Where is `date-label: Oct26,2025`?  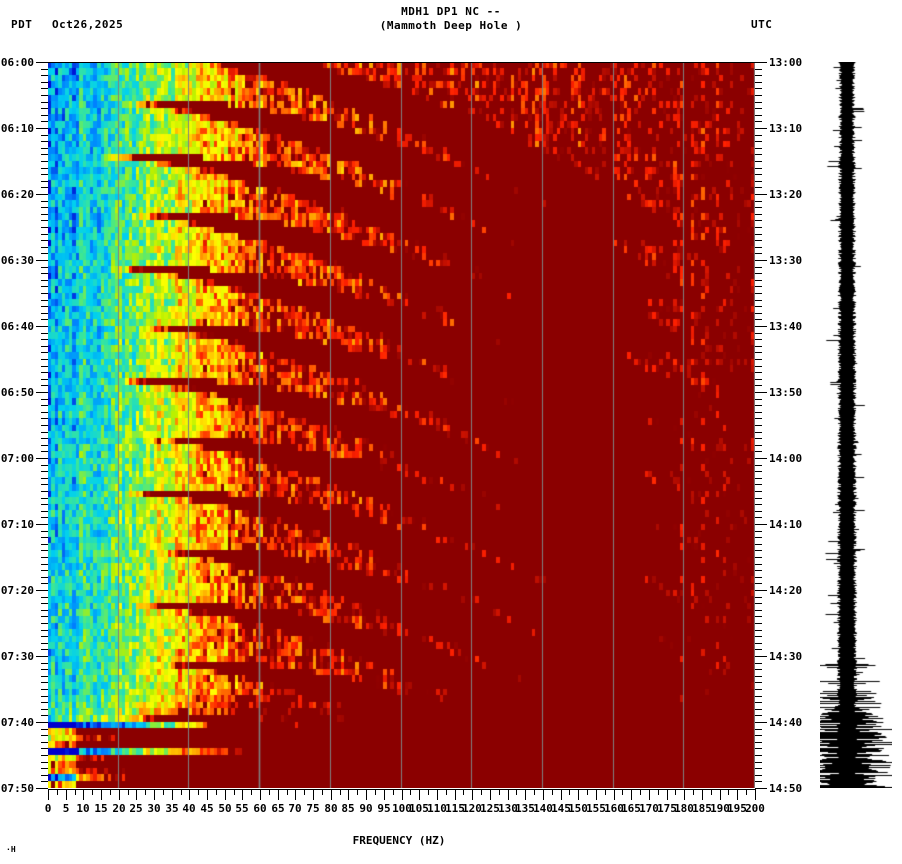
date-label: Oct26,2025 is located at coordinates (88, 24).